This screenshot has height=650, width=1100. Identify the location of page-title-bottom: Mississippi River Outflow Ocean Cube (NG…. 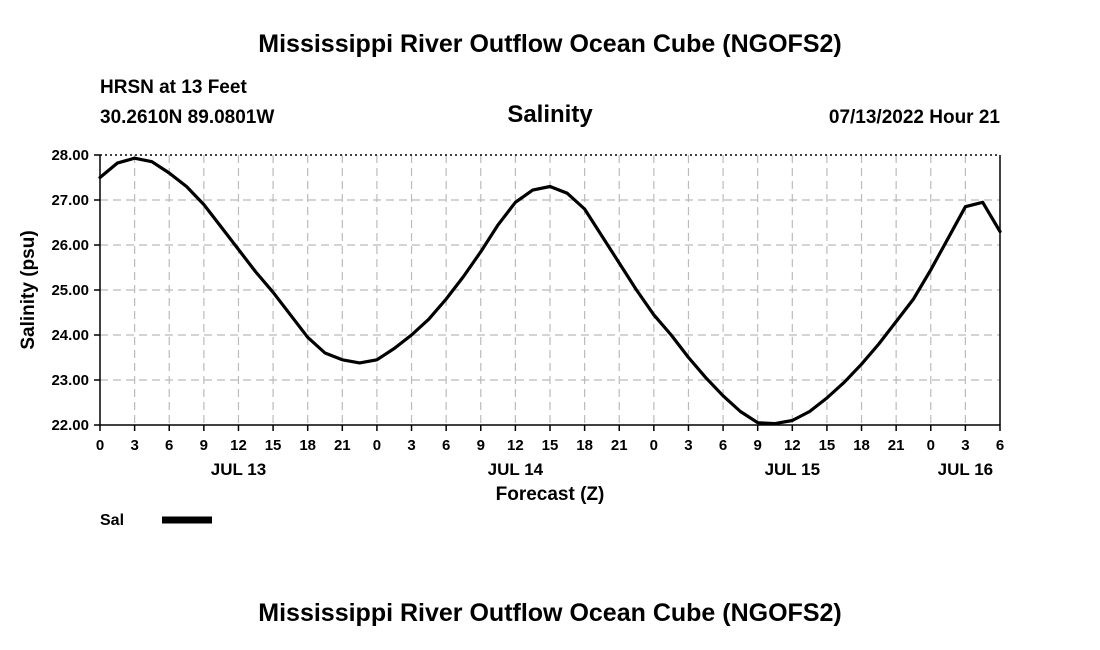
(550, 613).